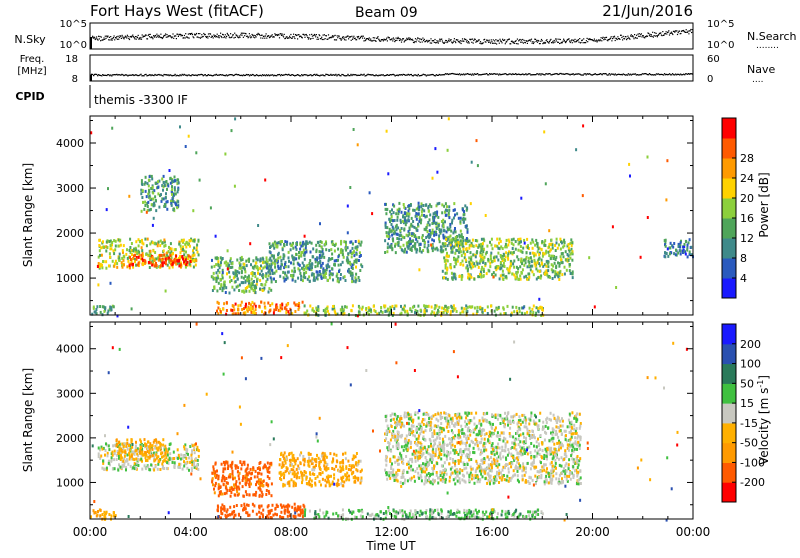 This screenshot has width=800, height=558. What do you see at coordinates (30, 39) in the screenshot?
I see `noise-sky-label: N.Sky` at bounding box center [30, 39].